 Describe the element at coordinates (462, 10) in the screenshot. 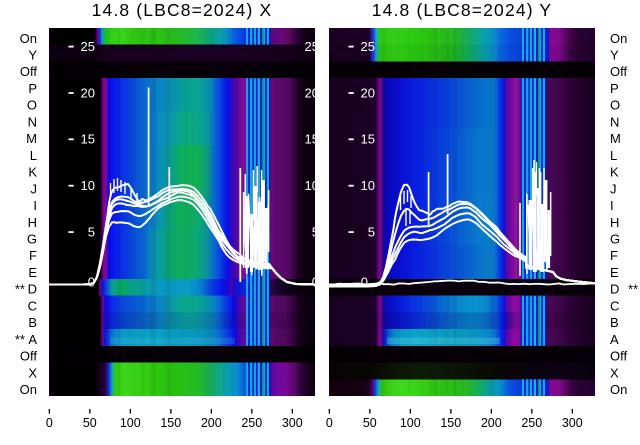

I see `svg-text: 14.8 (LBC8=2024) Y` at that location.